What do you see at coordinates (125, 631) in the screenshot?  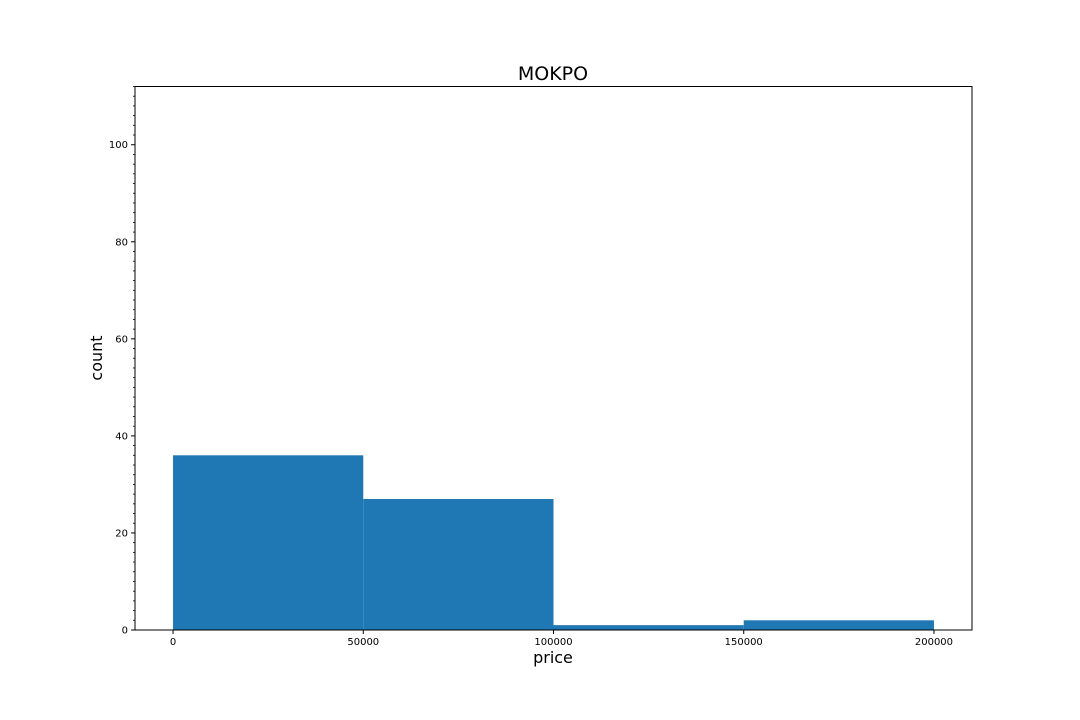 I see `y-tick-label: 0` at bounding box center [125, 631].